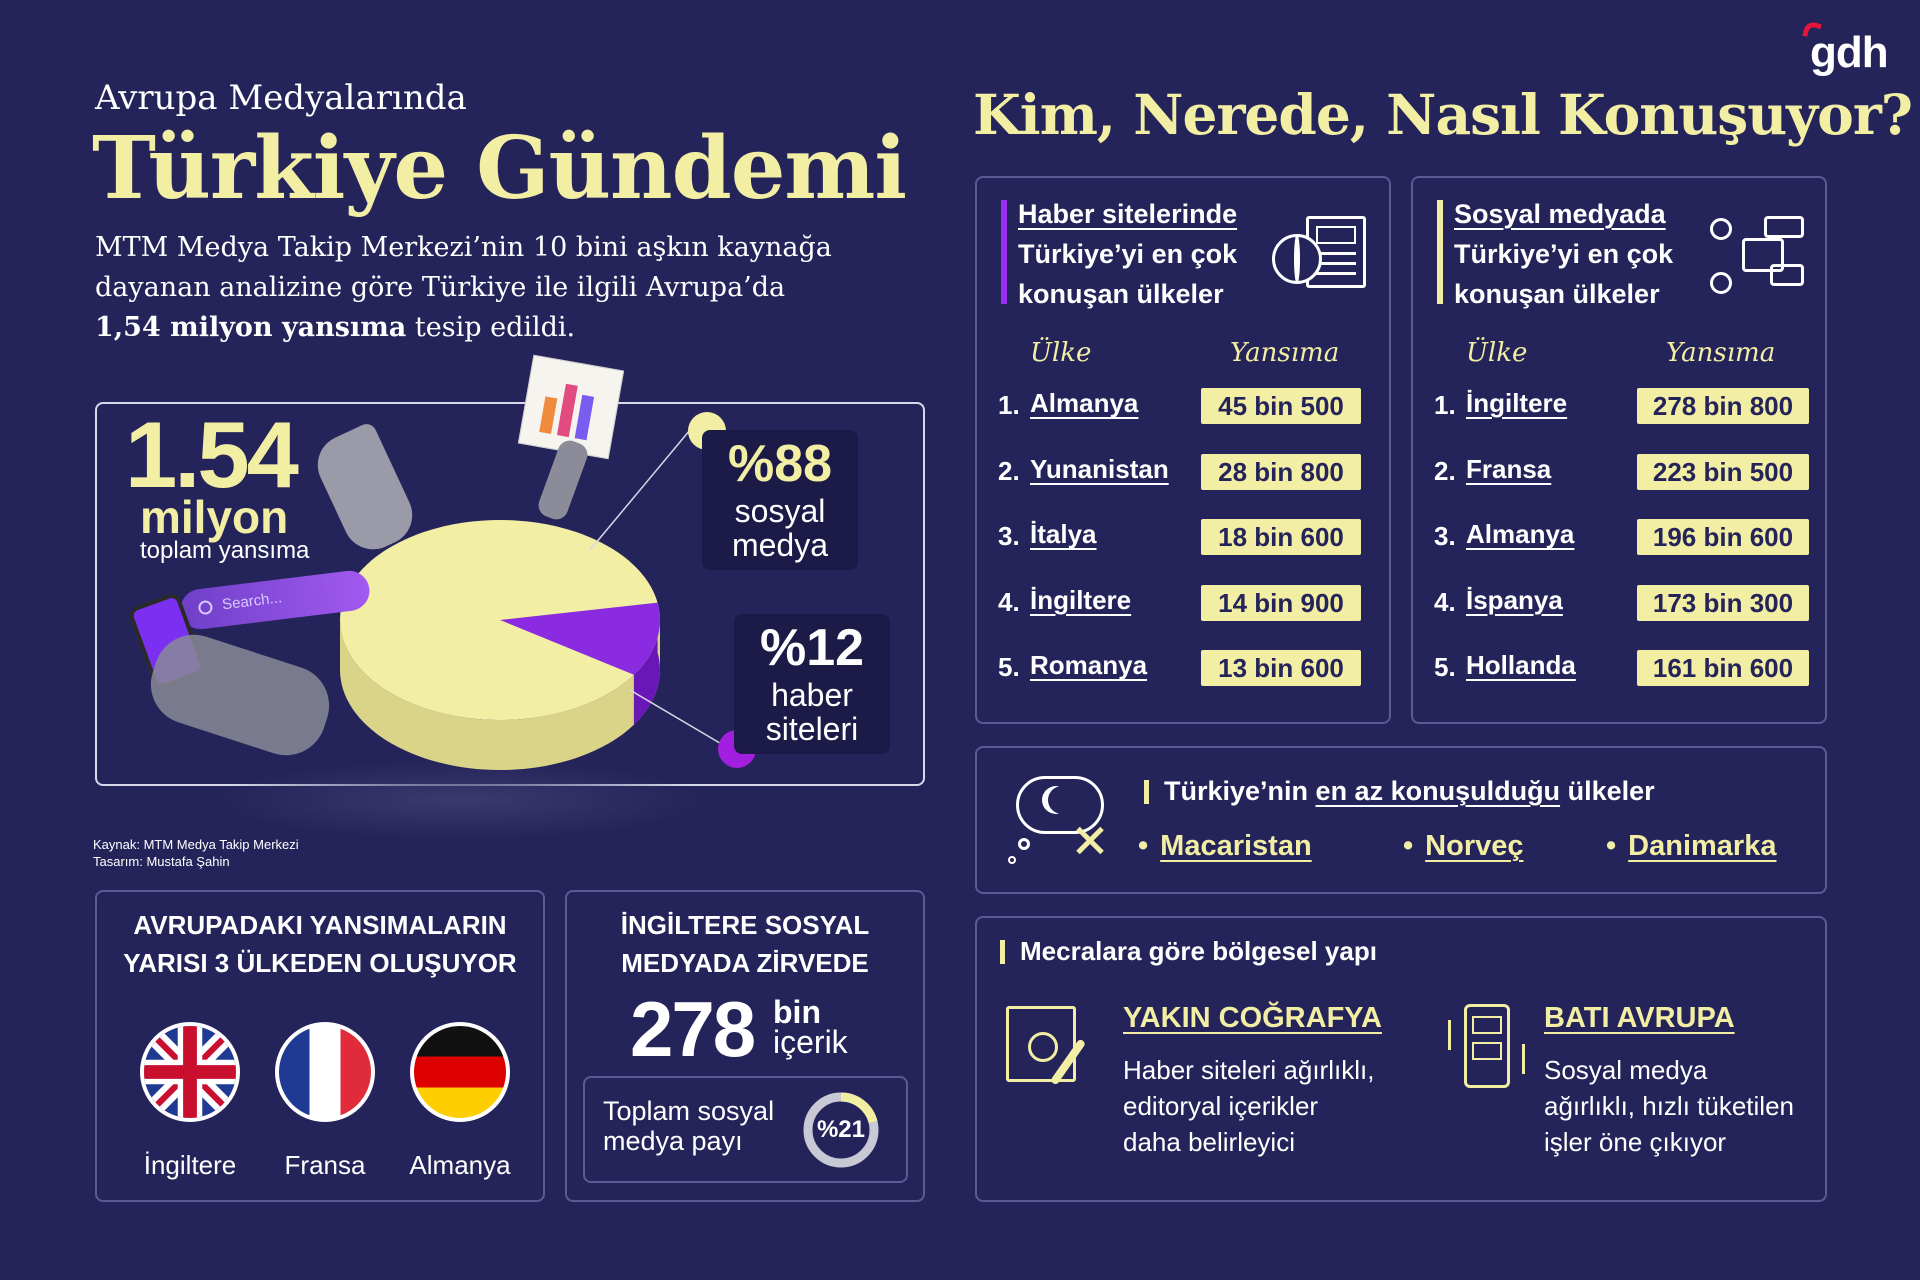  What do you see at coordinates (1723, 537) in the screenshot?
I see `social-value: 196 bin 600` at bounding box center [1723, 537].